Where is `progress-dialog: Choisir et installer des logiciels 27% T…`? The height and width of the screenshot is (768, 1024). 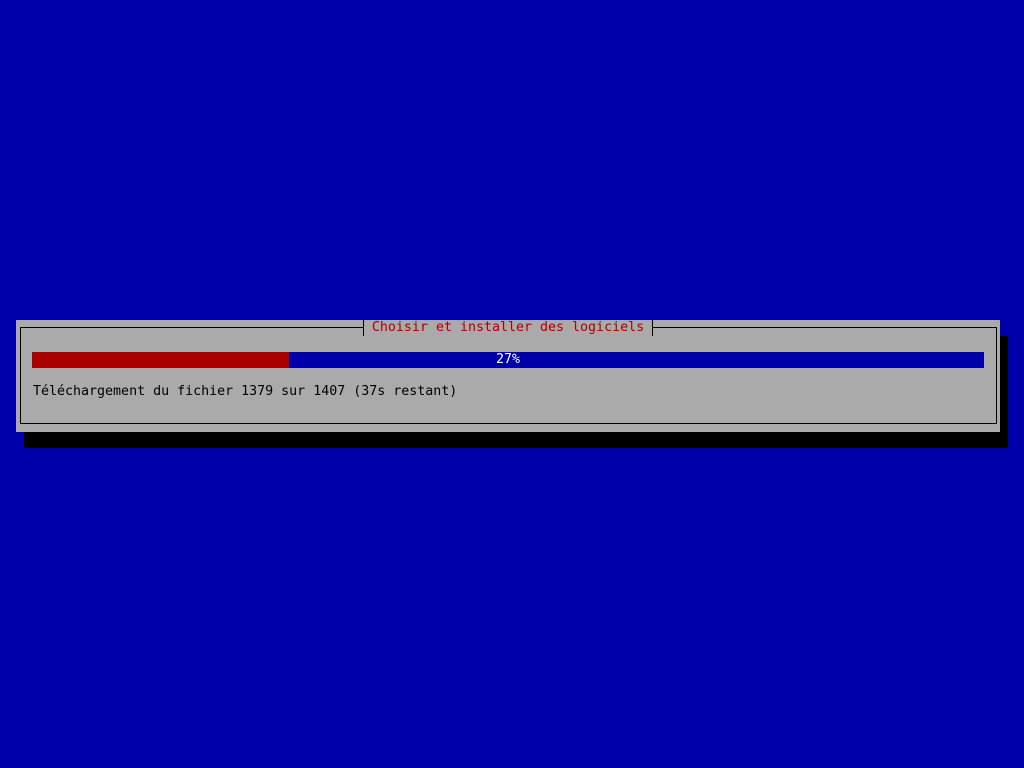 progress-dialog: Choisir et installer des logiciels 27% T… is located at coordinates (508, 376).